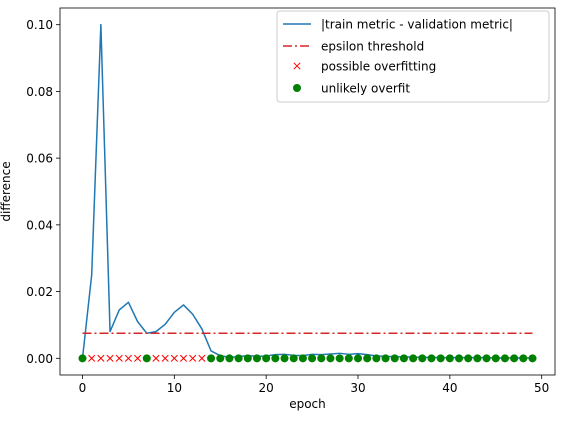 This screenshot has height=421, width=571. Describe the element at coordinates (372, 47) in the screenshot. I see `legend-label: epsilon threshold` at that location.